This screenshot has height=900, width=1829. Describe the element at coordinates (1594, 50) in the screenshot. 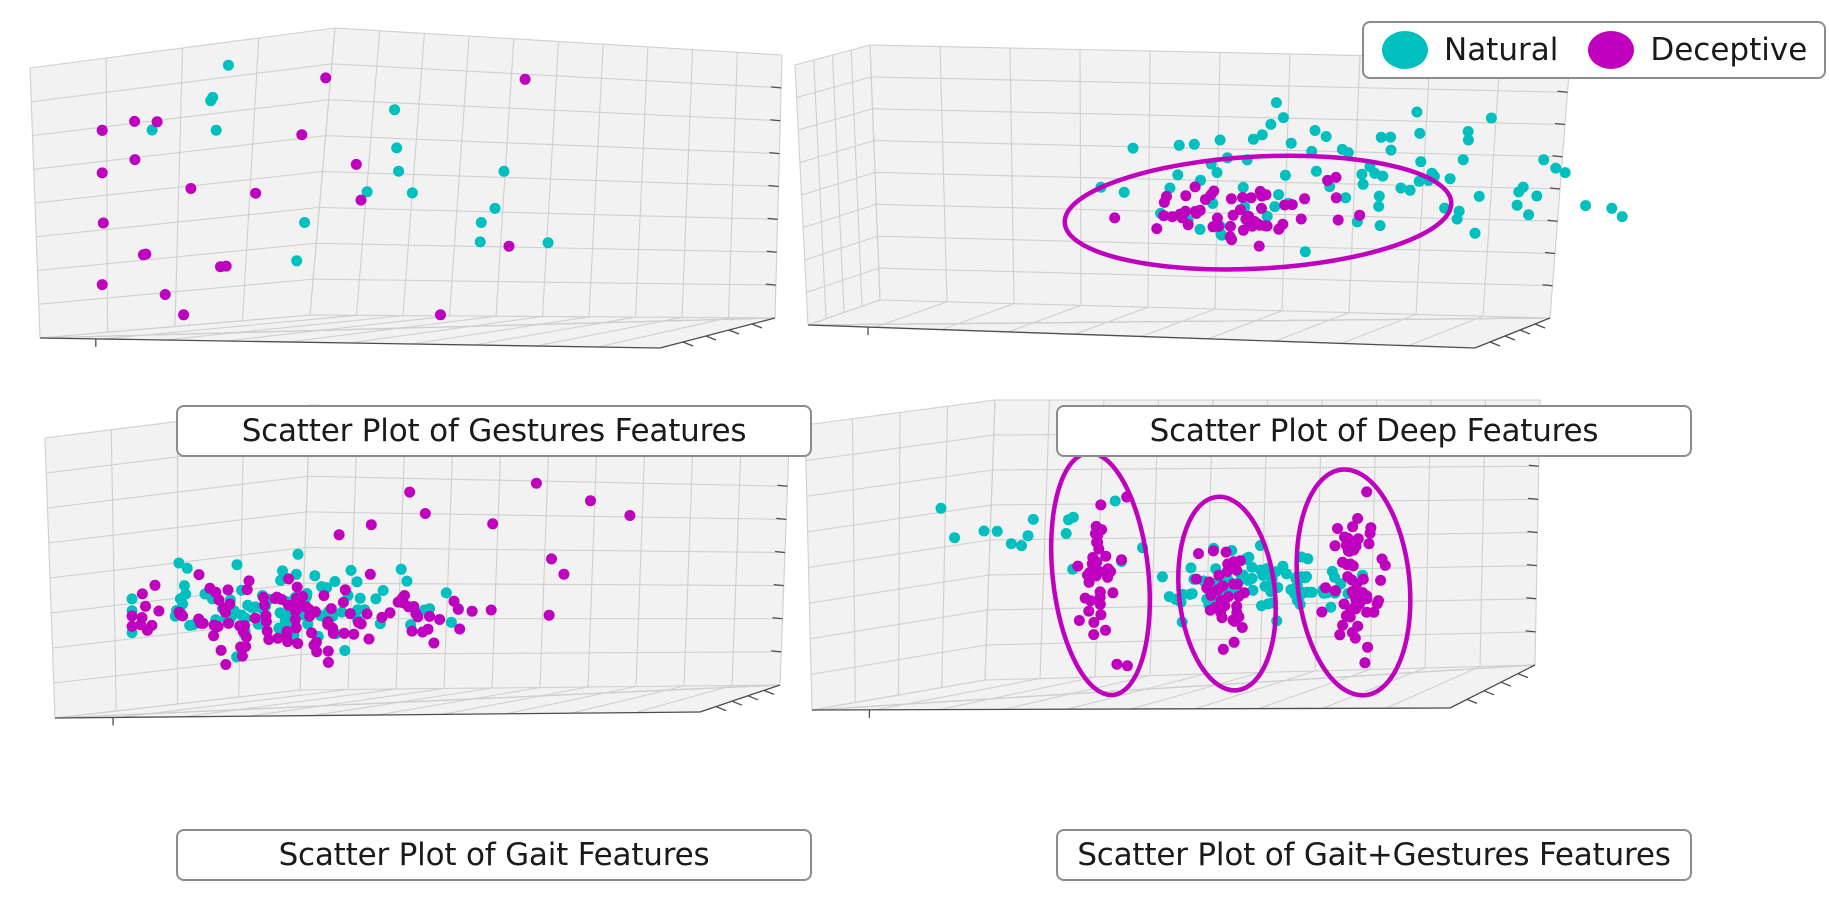

I see `legend: Natural Deceptive` at that location.